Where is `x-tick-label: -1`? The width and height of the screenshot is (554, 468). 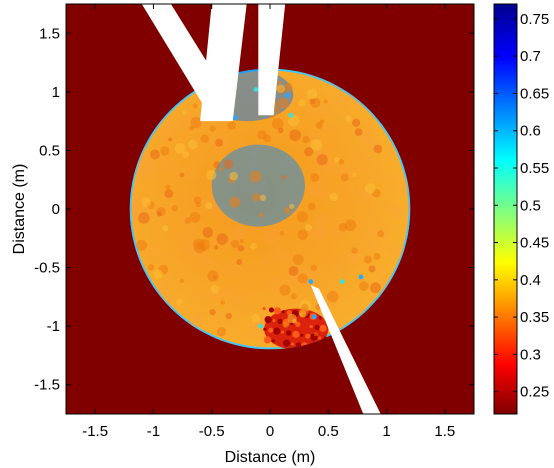 x-tick-label: -1 is located at coordinates (153, 431).